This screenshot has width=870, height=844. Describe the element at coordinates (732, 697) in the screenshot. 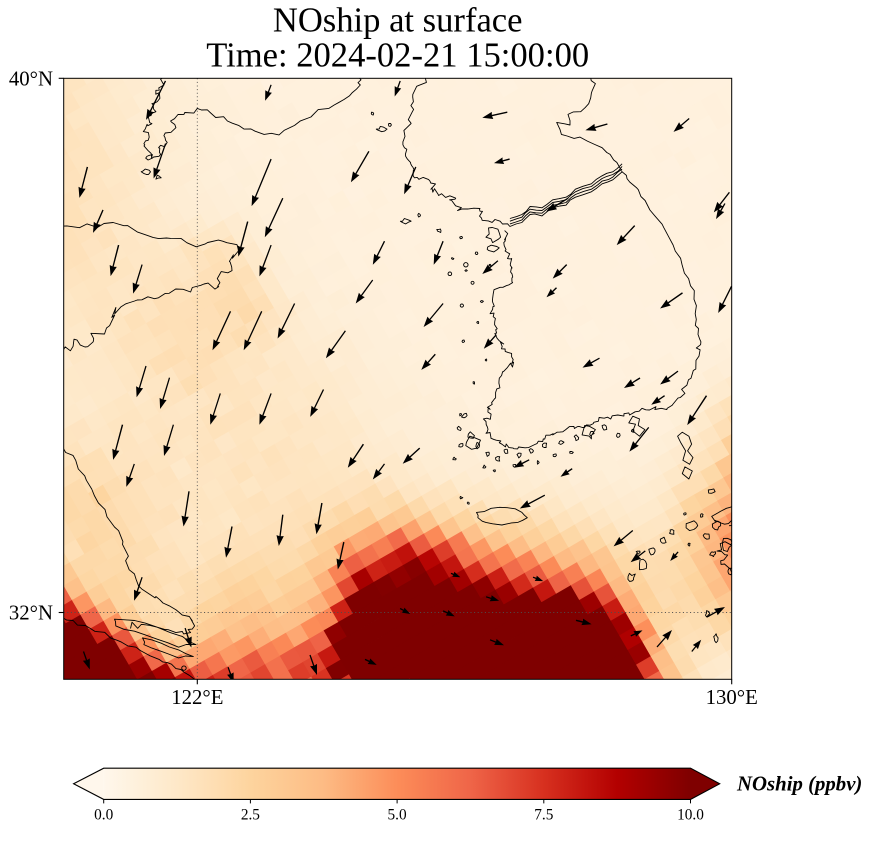

I see `svg-text: 130°E` at that location.